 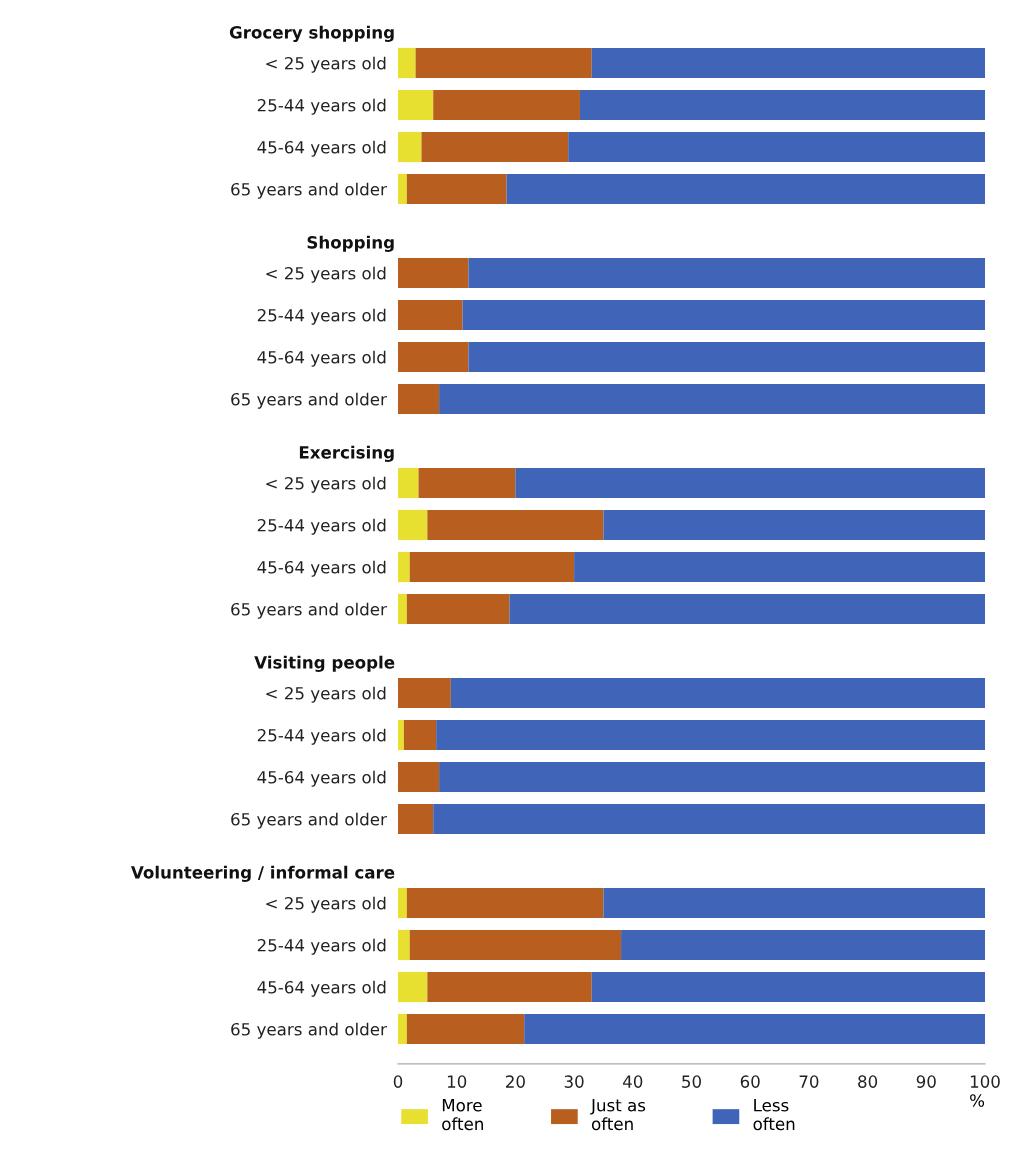 What do you see at coordinates (574, 1081) in the screenshot?
I see `x-tick-label: 30` at bounding box center [574, 1081].